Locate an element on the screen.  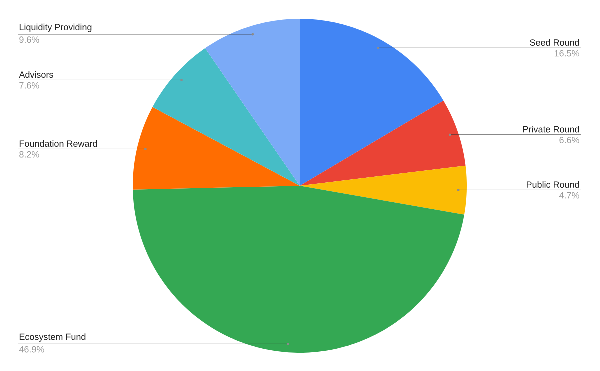
slice-label: Seed Round is located at coordinates (555, 42).